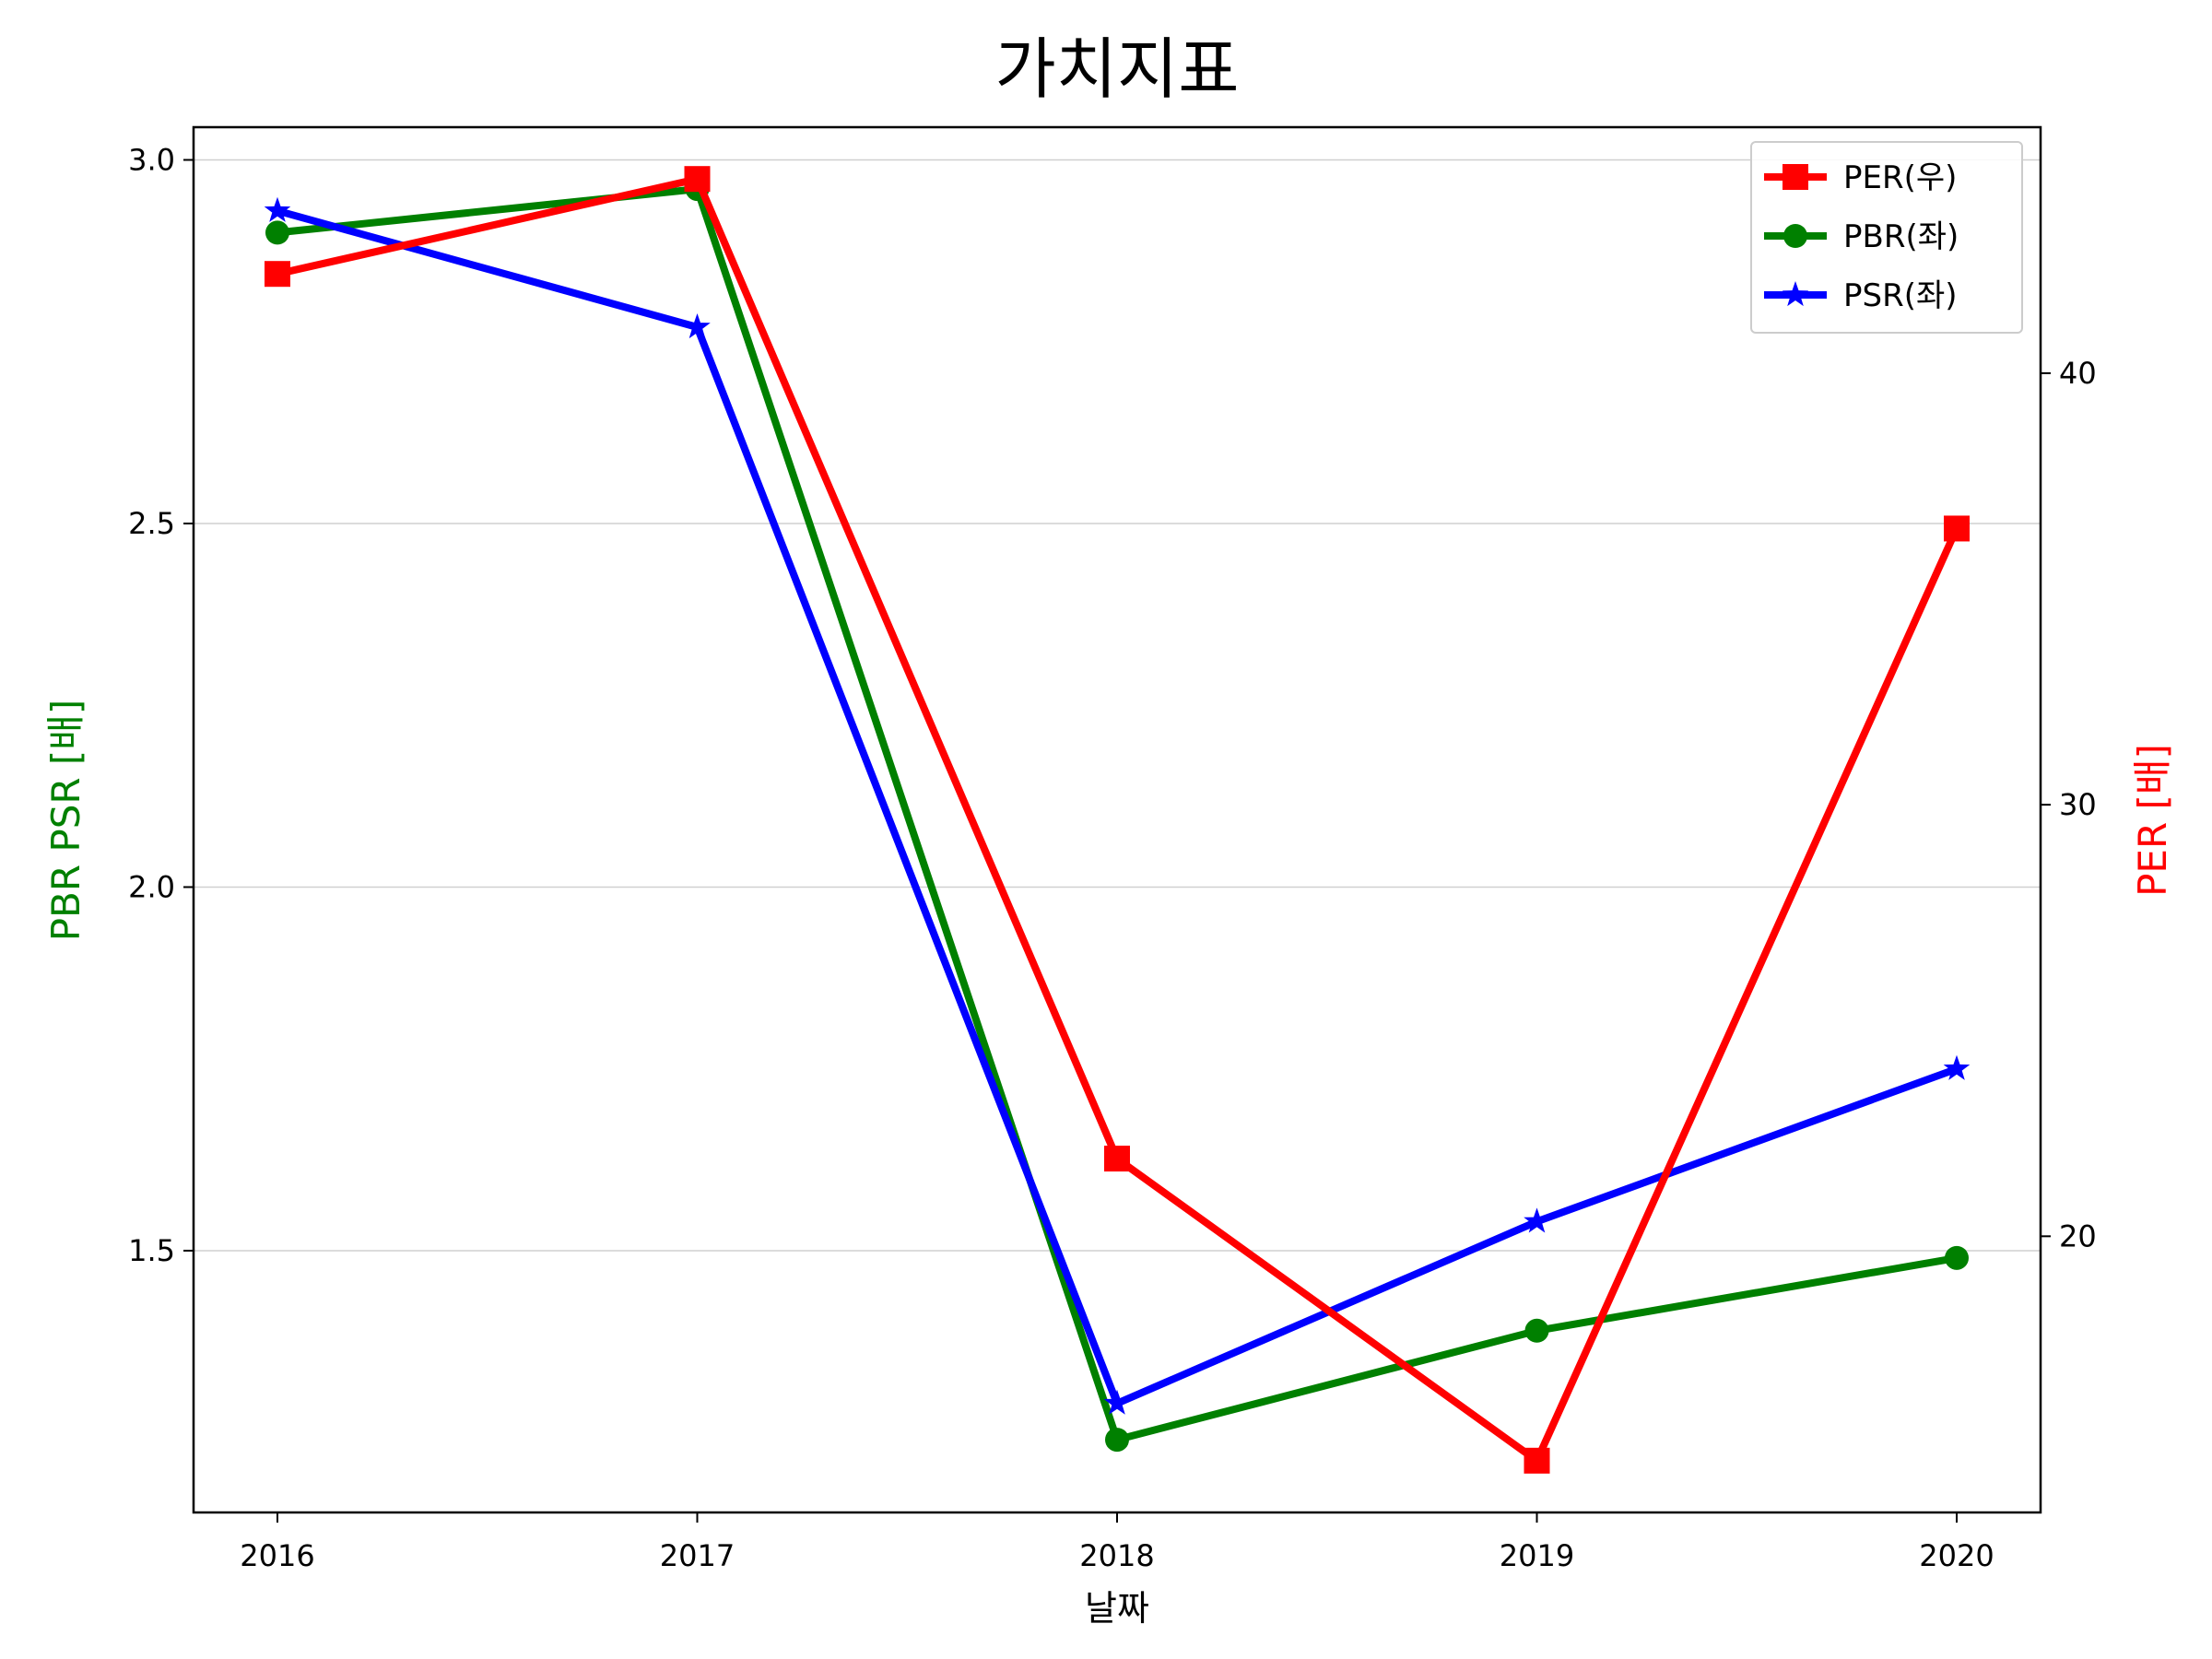 Image resolution: width=2212 pixels, height=1659 pixels. I want to click on left-y-tick-label: 2.5, so click(151, 523).